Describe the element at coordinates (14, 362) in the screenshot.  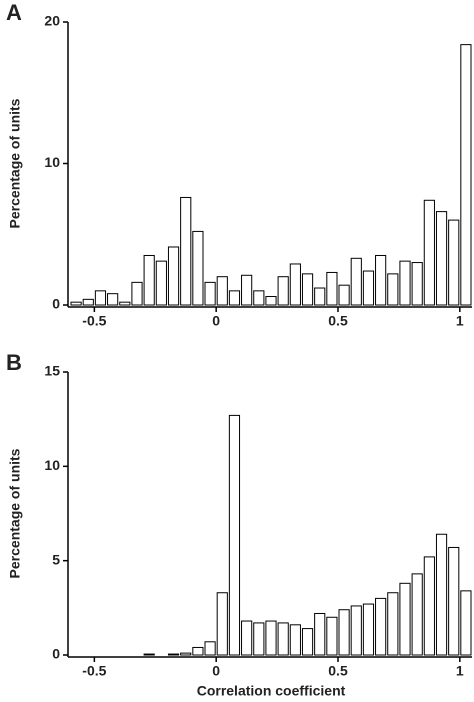
I see `panel-label: B` at that location.